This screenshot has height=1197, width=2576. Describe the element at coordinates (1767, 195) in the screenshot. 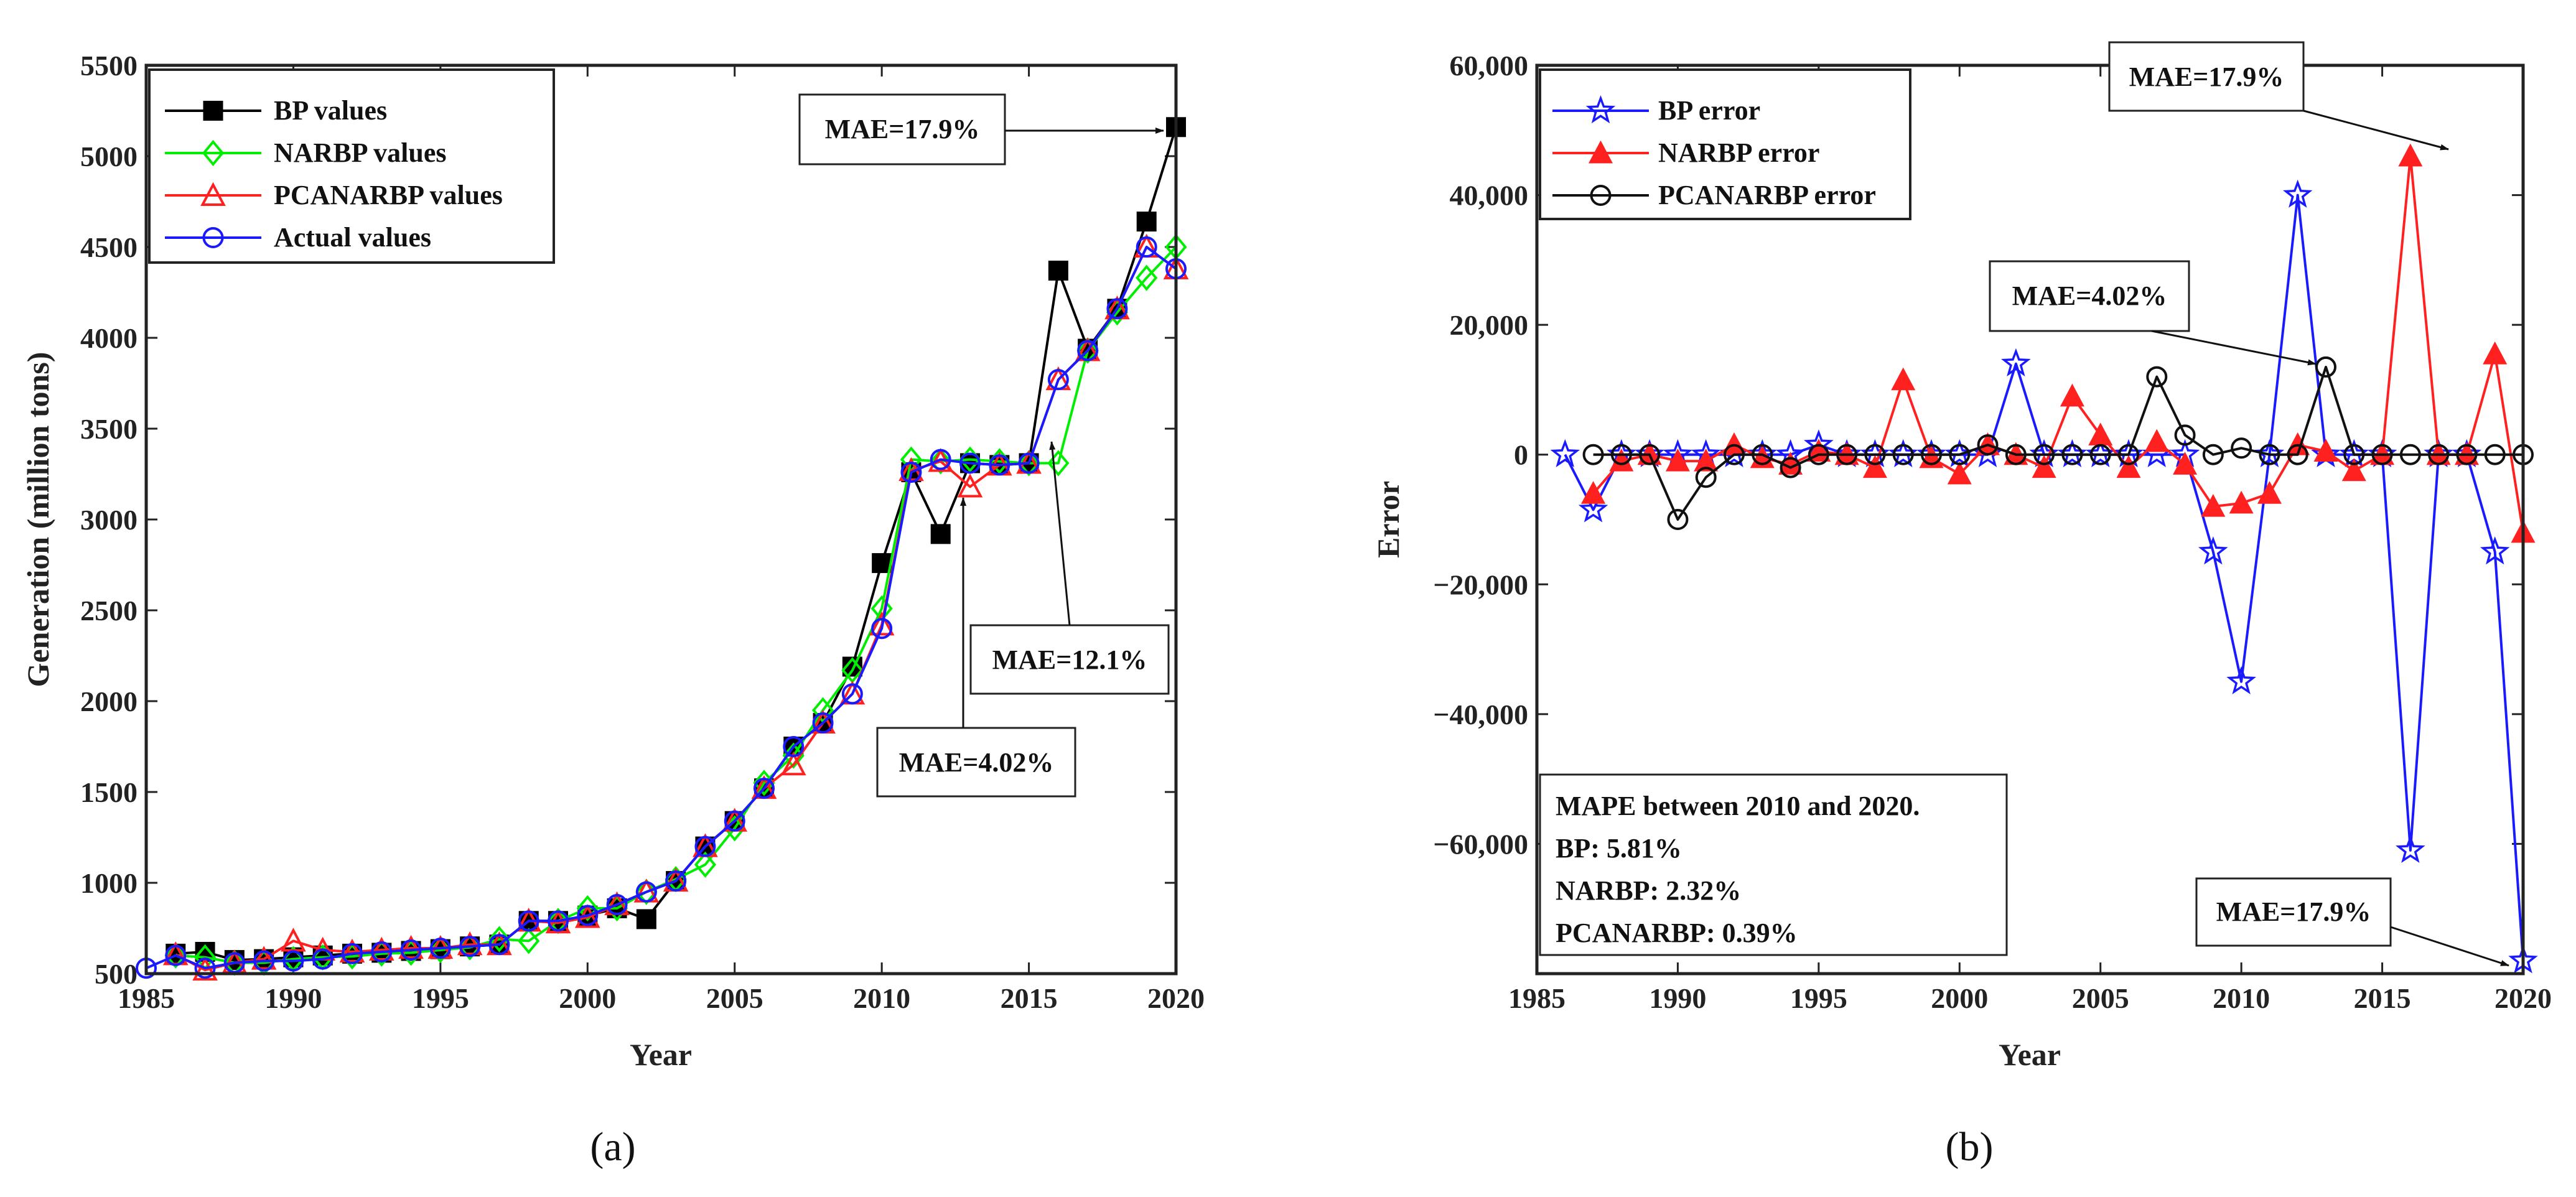

I see `legend-label-pcanarbp-error: PCANARBP error` at that location.